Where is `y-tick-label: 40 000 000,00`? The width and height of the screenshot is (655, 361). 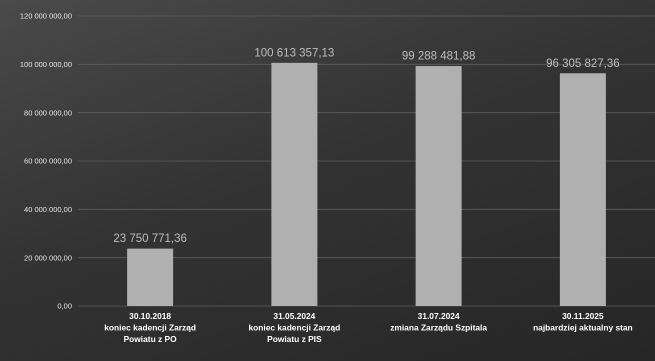
y-tick-label: 40 000 000,00 is located at coordinates (48, 209).